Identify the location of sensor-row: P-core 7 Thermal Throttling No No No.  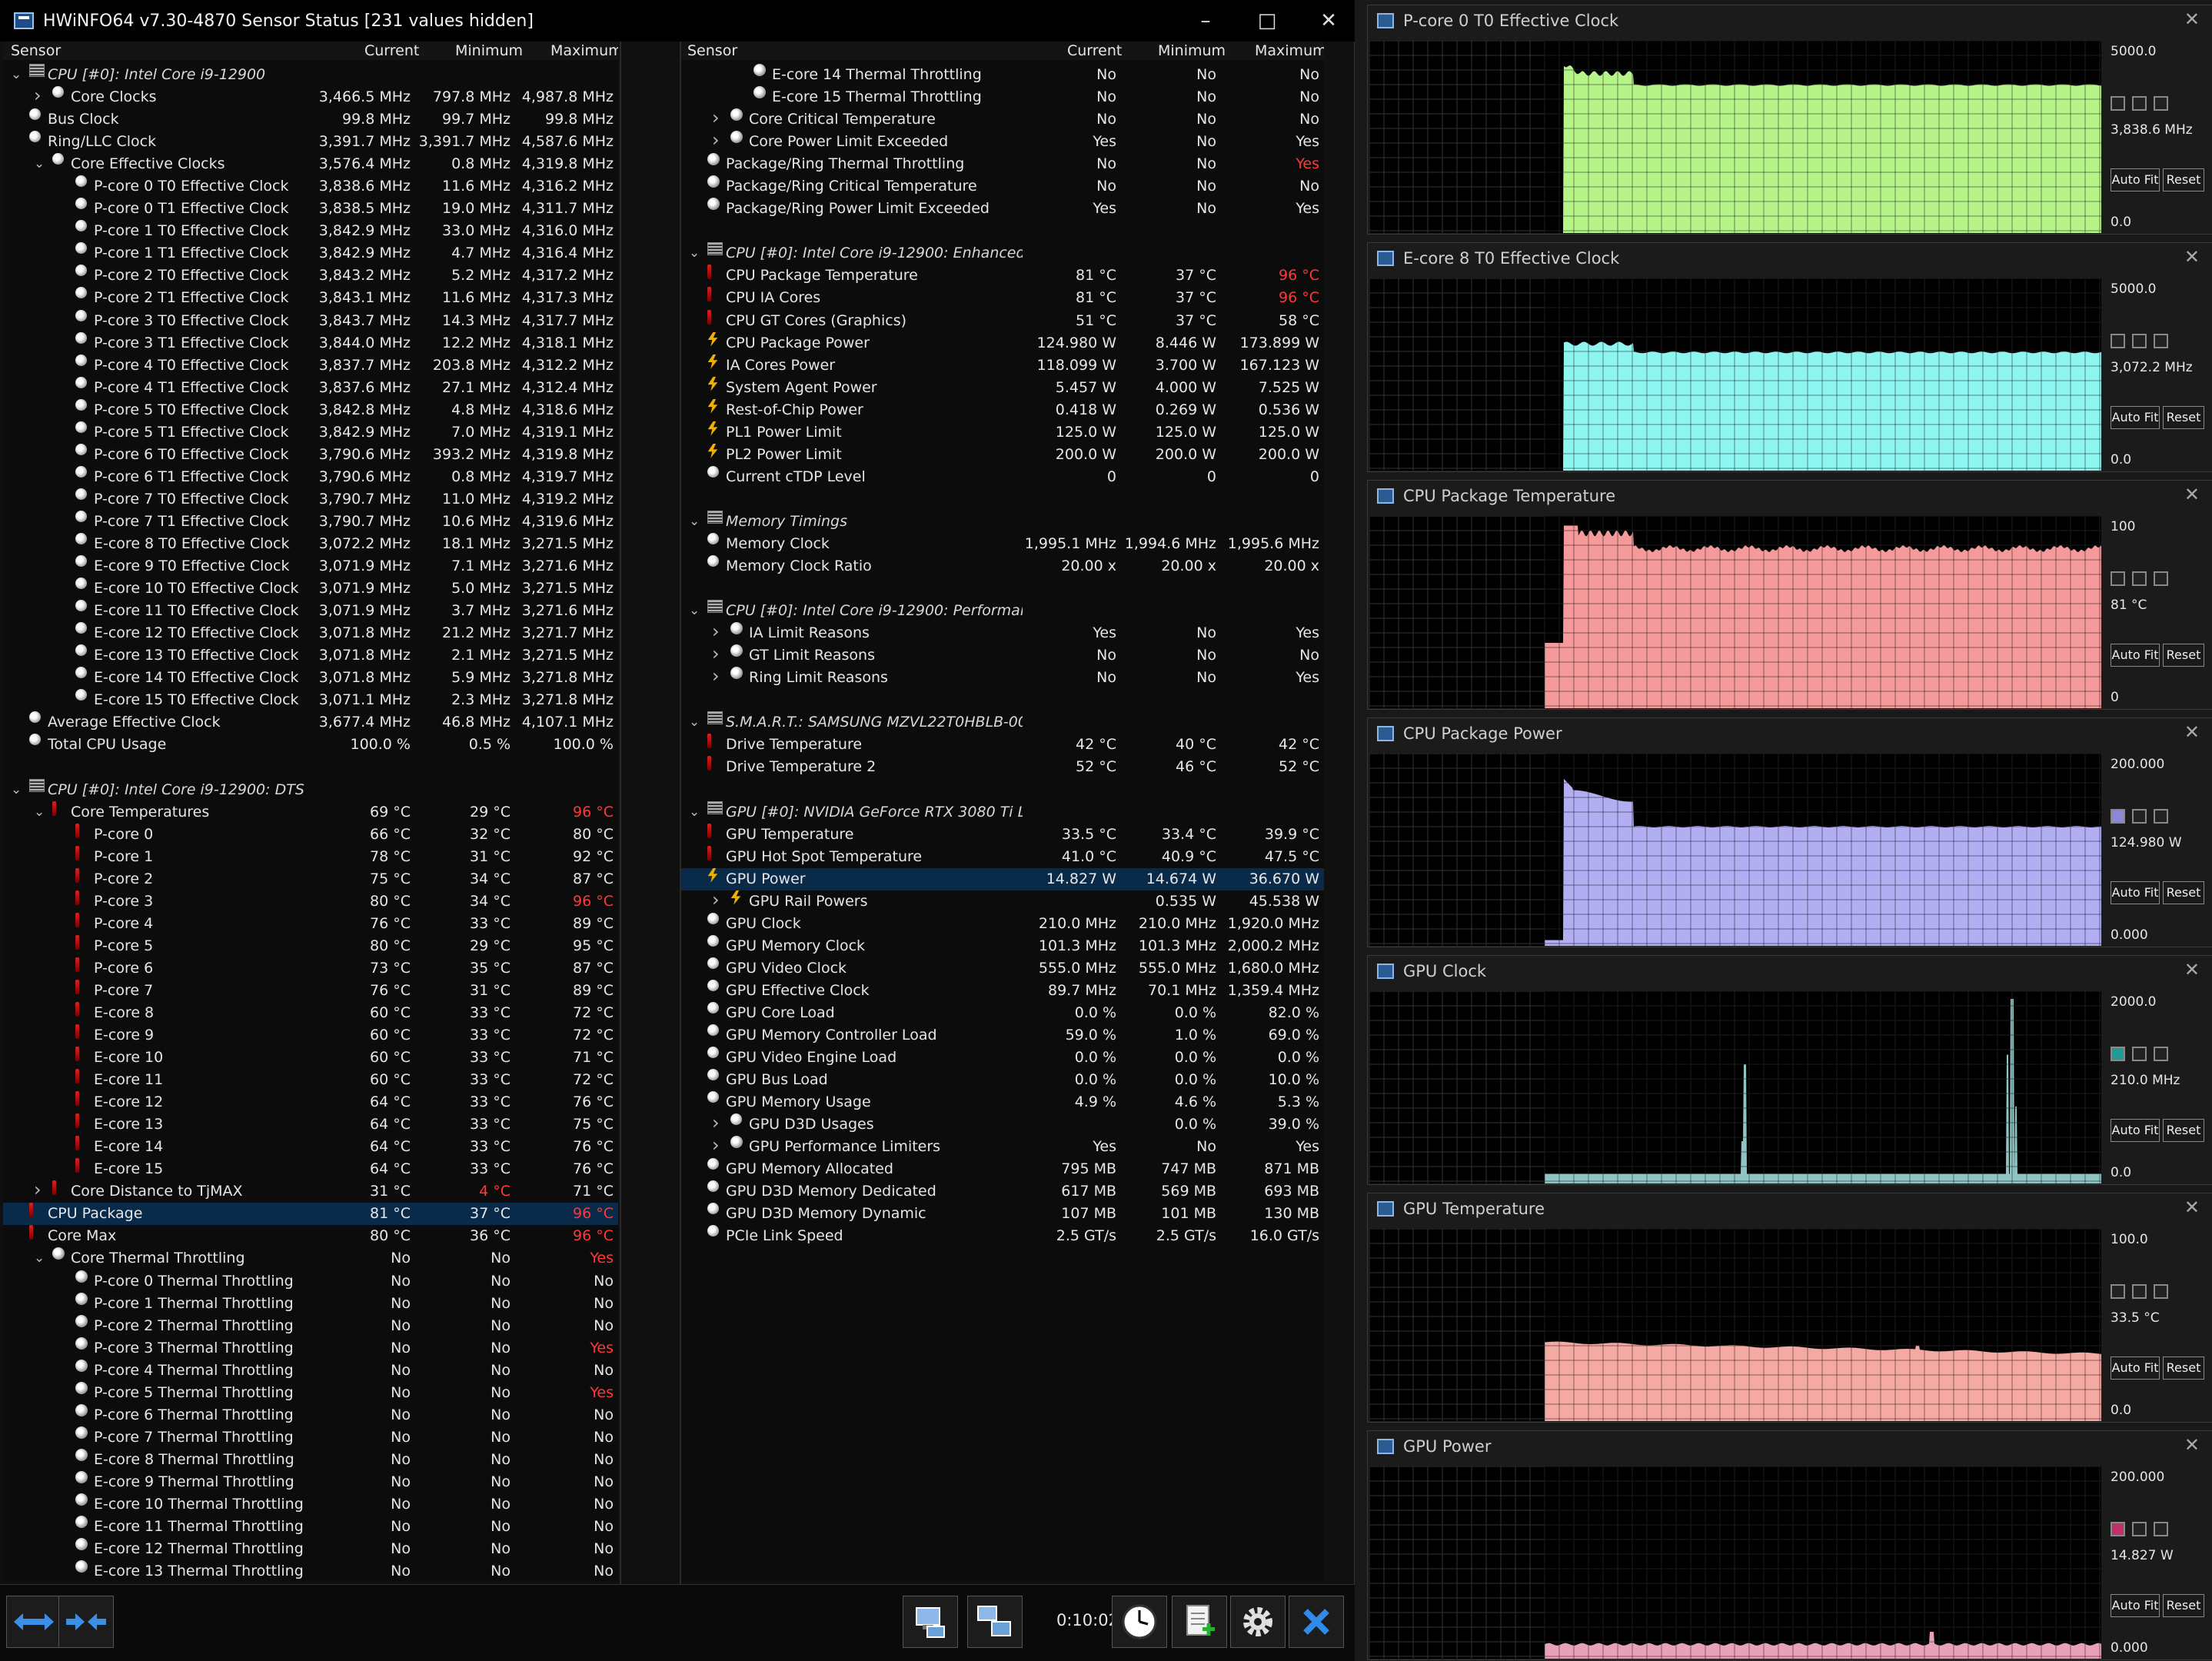
(310, 1438).